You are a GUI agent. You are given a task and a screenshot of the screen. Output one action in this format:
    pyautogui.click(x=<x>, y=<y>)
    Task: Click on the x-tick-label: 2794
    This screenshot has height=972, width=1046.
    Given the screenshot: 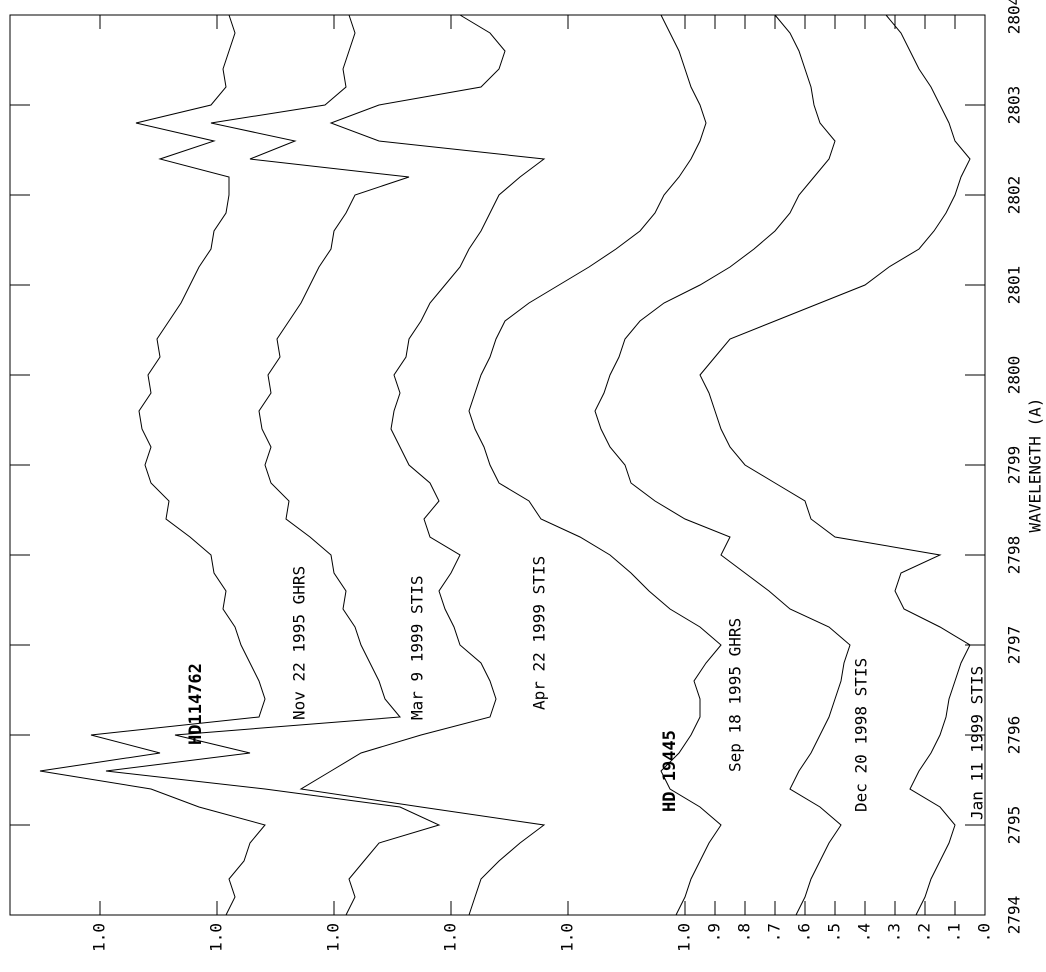 What is the action you would take?
    pyautogui.click(x=1014, y=915)
    